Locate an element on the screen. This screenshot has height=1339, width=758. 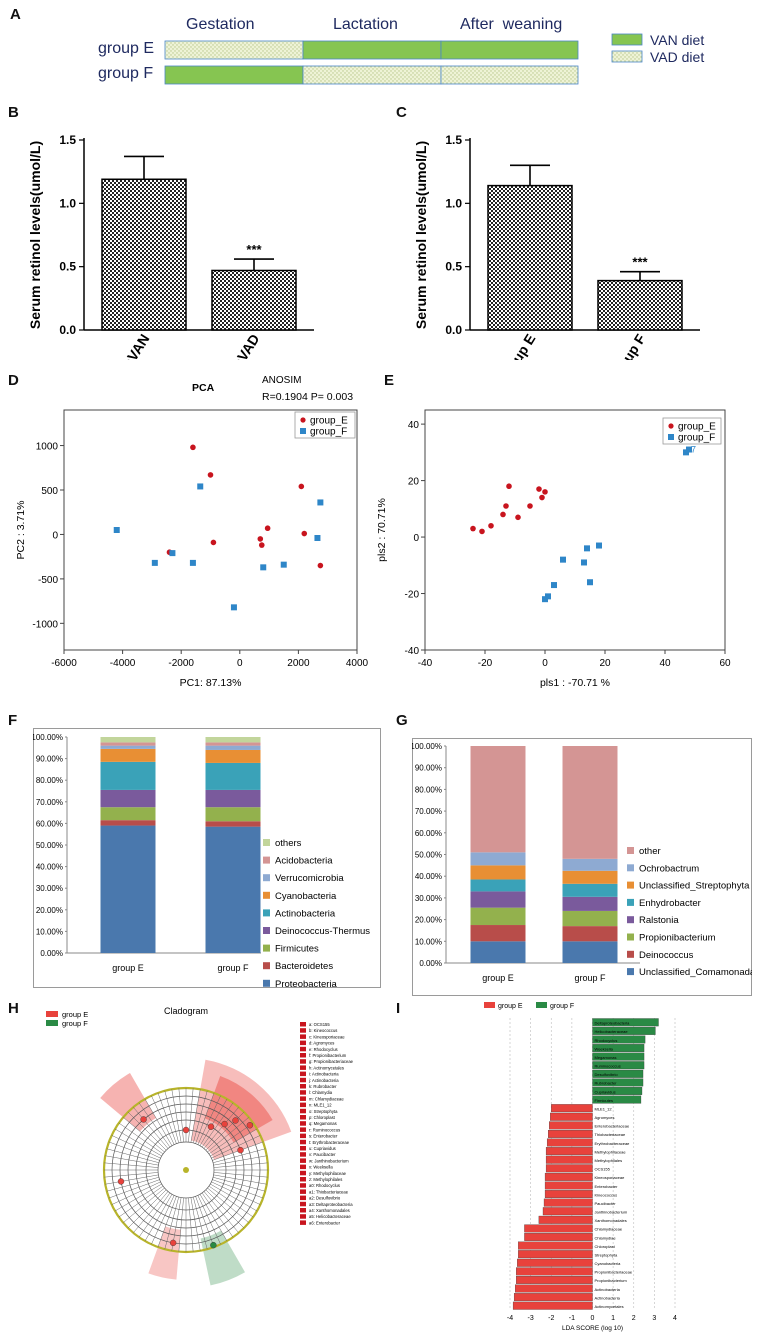
x-tick-label: 2 is located at coordinates (634, 1318).